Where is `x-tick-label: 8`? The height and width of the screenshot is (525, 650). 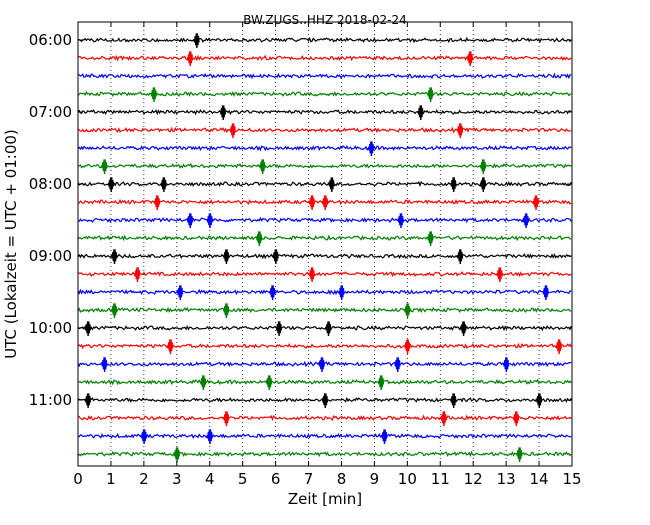 x-tick-label: 8 is located at coordinates (342, 479).